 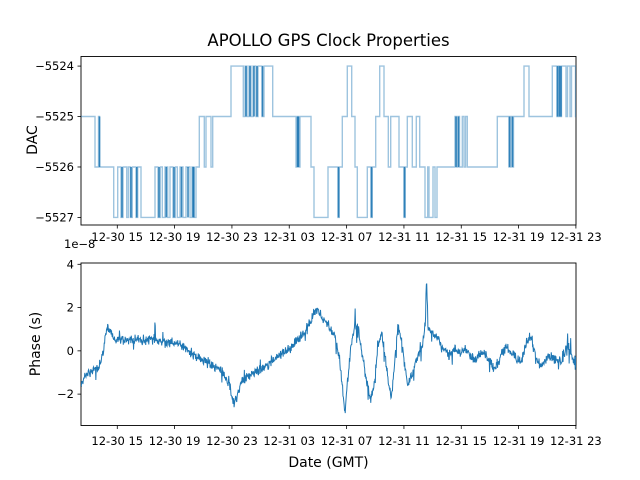 I want to click on y-tick-label: −2, so click(x=65, y=394).